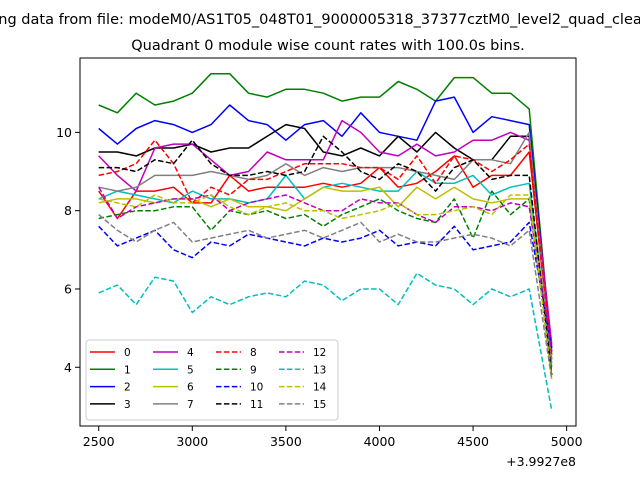 The width and height of the screenshot is (640, 480). I want to click on x-tick-label: 4500, so click(473, 441).